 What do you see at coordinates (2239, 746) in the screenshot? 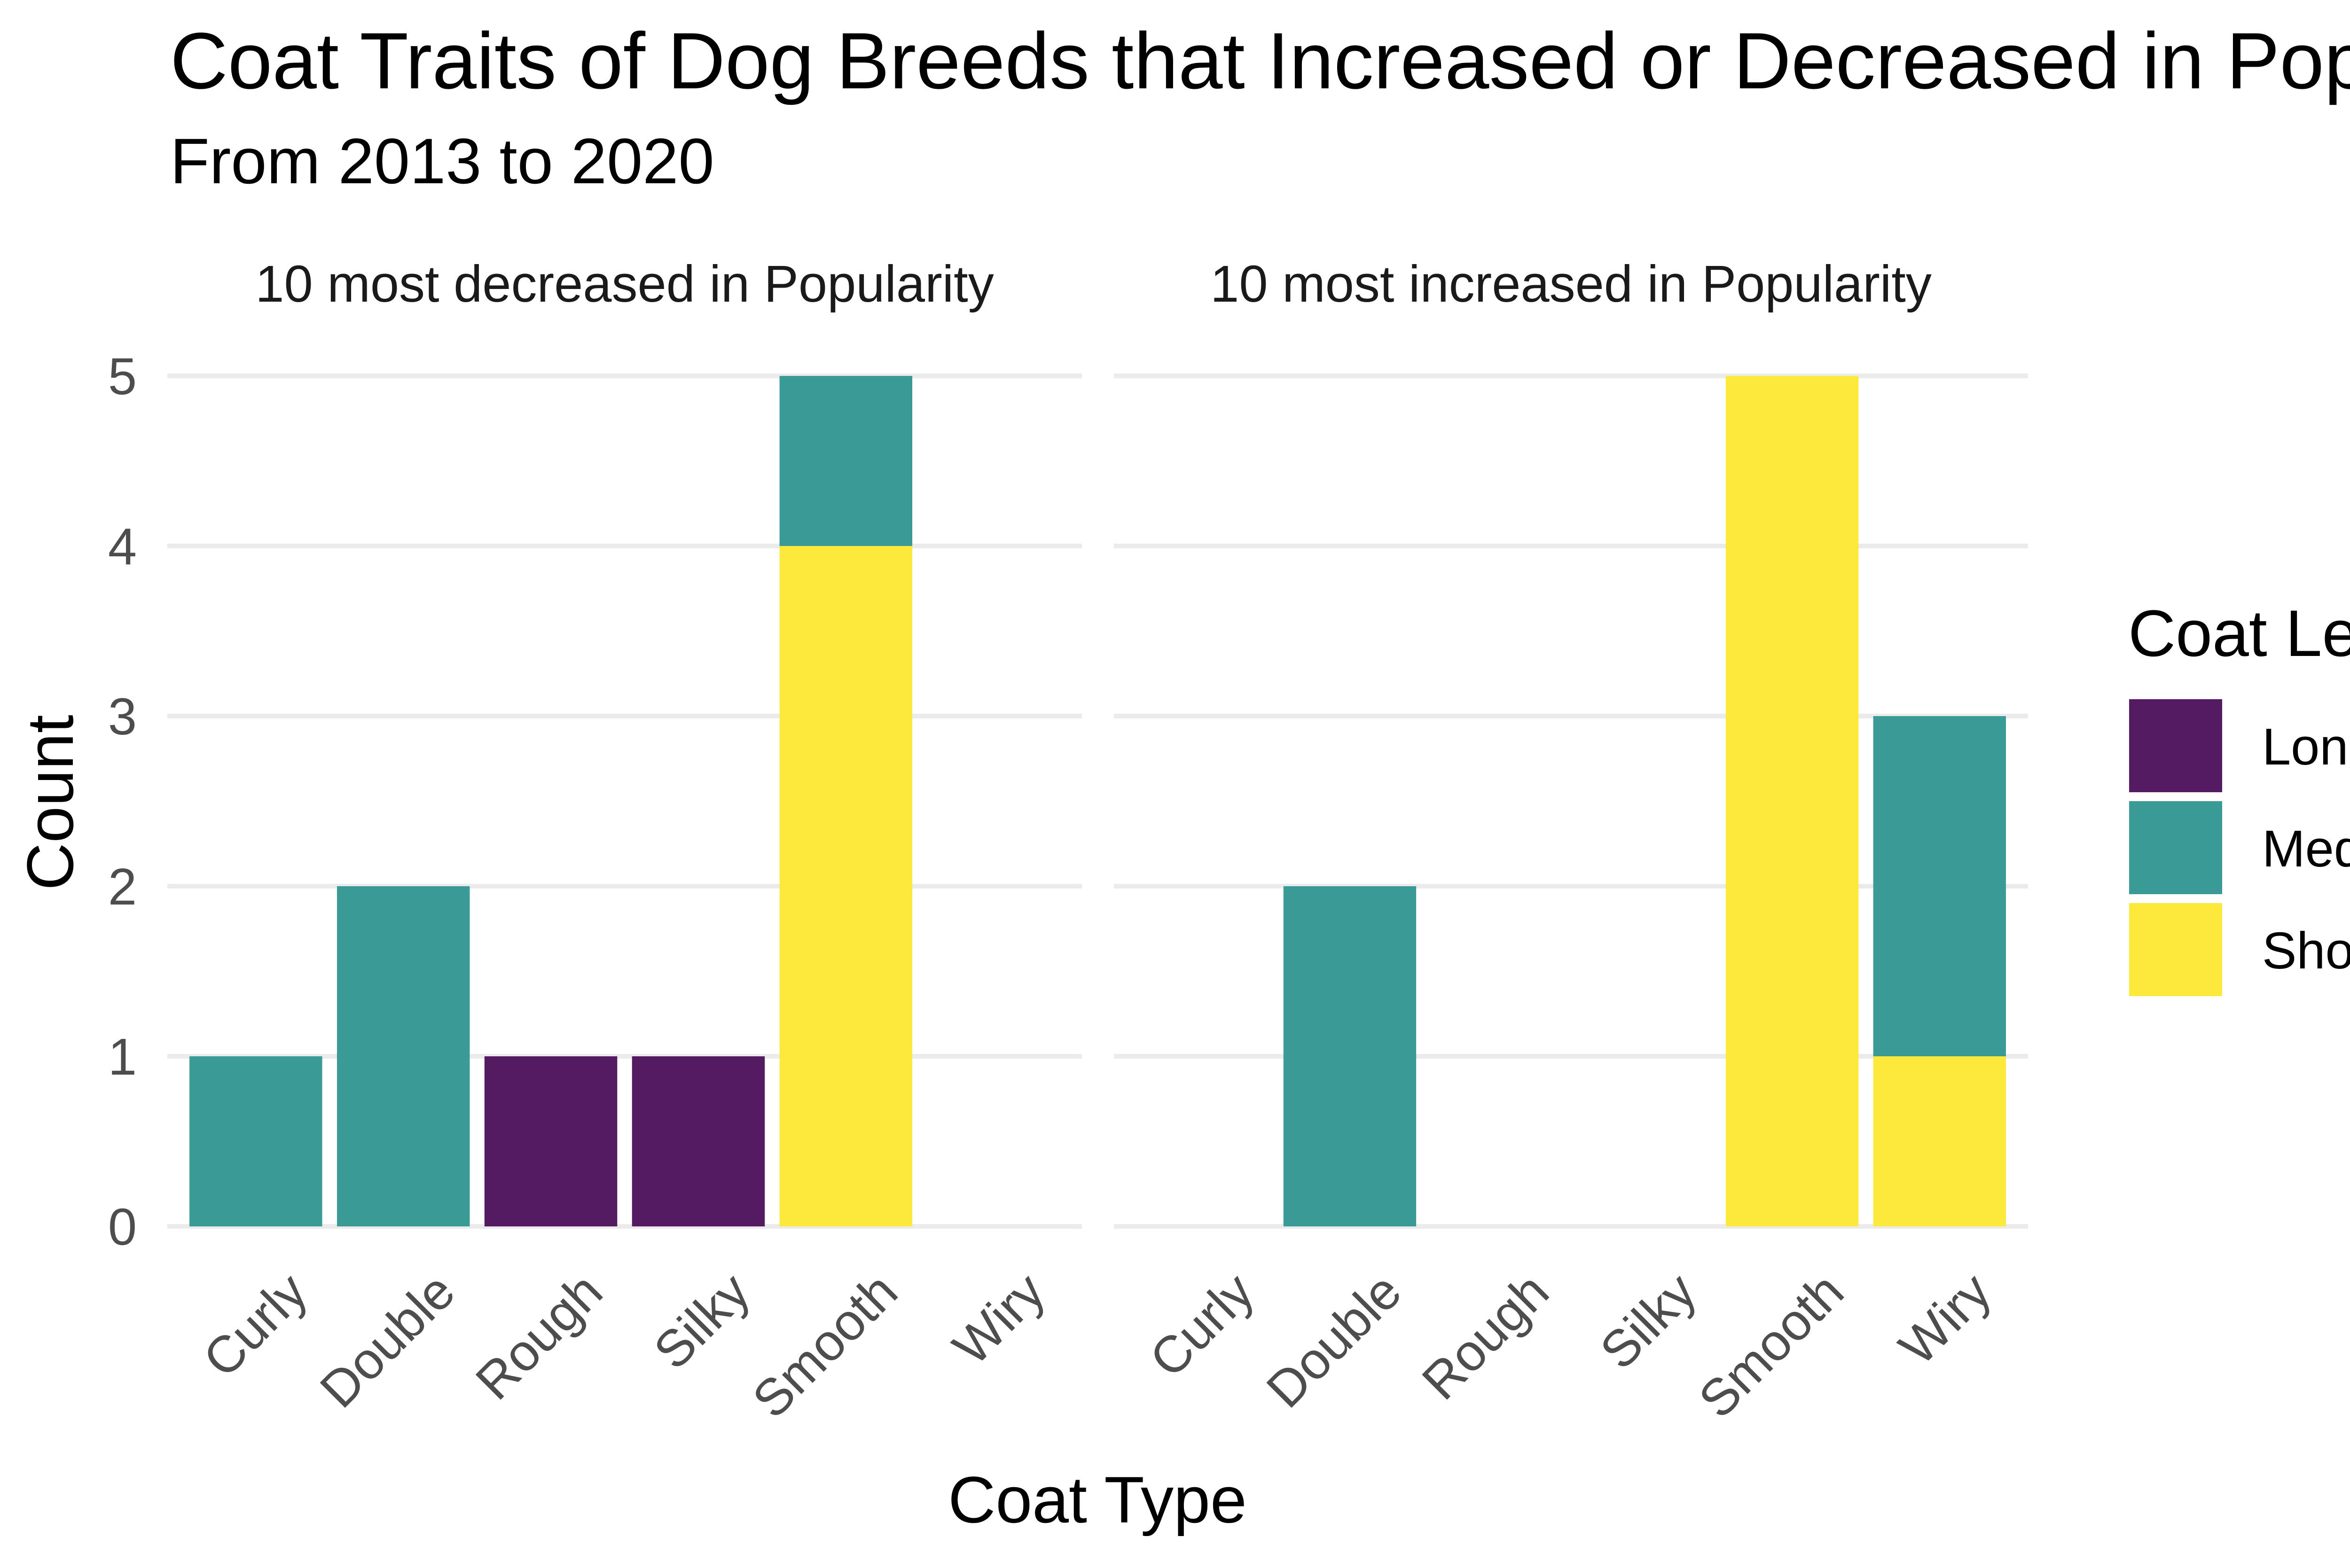
I see `legend-item: Long` at bounding box center [2239, 746].